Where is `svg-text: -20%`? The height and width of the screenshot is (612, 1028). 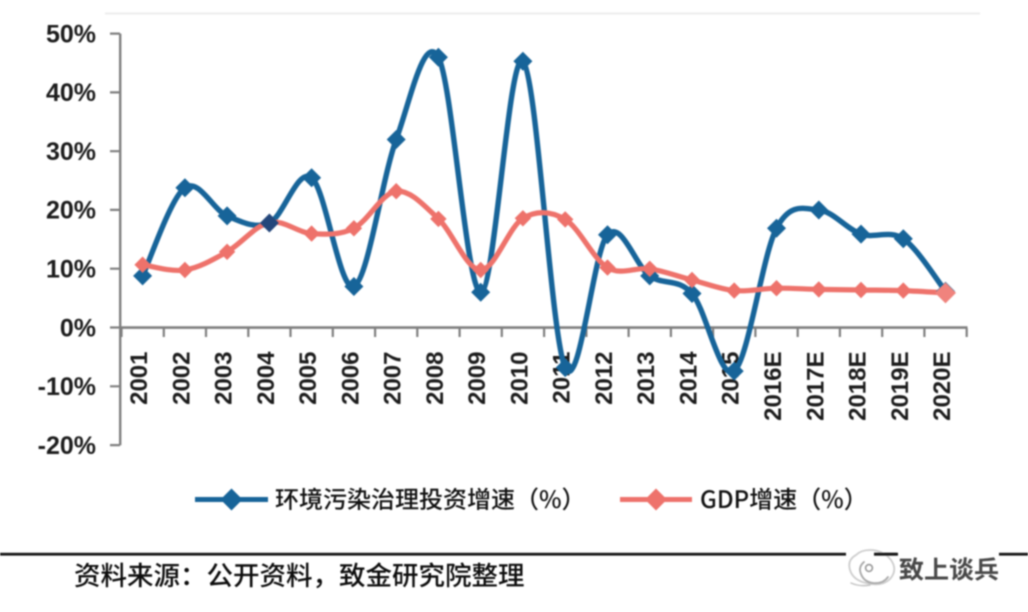 svg-text: -20% is located at coordinates (67, 446).